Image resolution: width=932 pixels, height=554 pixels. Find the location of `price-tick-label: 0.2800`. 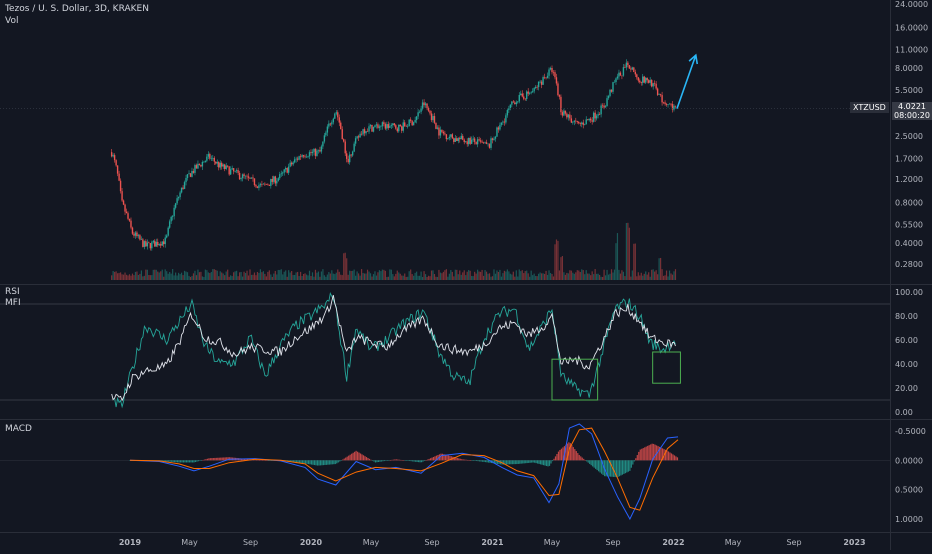

price-tick-label: 0.2800 is located at coordinates (909, 264).